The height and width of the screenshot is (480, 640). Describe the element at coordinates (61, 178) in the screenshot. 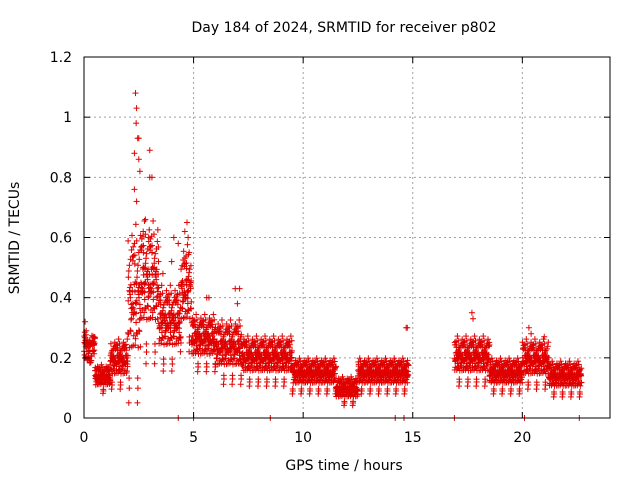

I see `y-tick-label: 0.8` at that location.